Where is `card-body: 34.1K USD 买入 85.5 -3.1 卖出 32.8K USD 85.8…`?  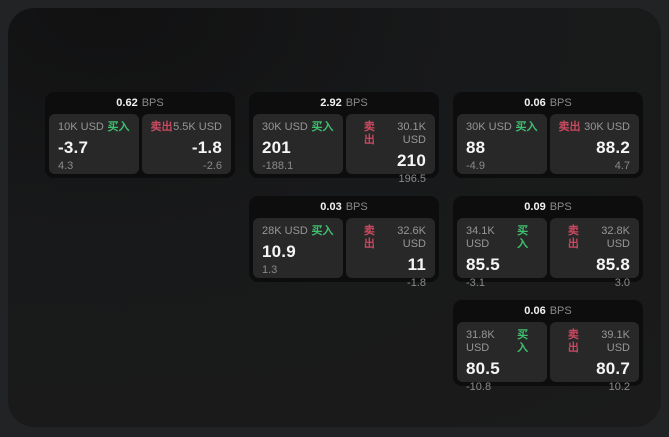 card-body: 34.1K USD 买入 85.5 -3.1 卖出 32.8K USD 85.8… is located at coordinates (548, 253).